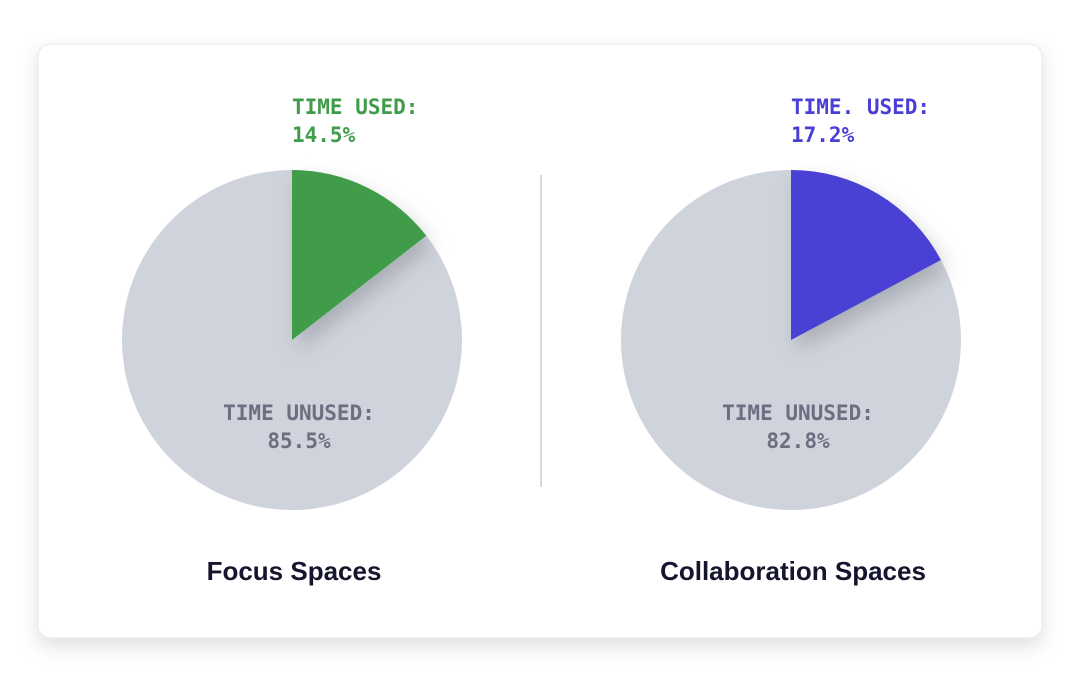  I want to click on chart-title: Focus Spaces, so click(294, 571).